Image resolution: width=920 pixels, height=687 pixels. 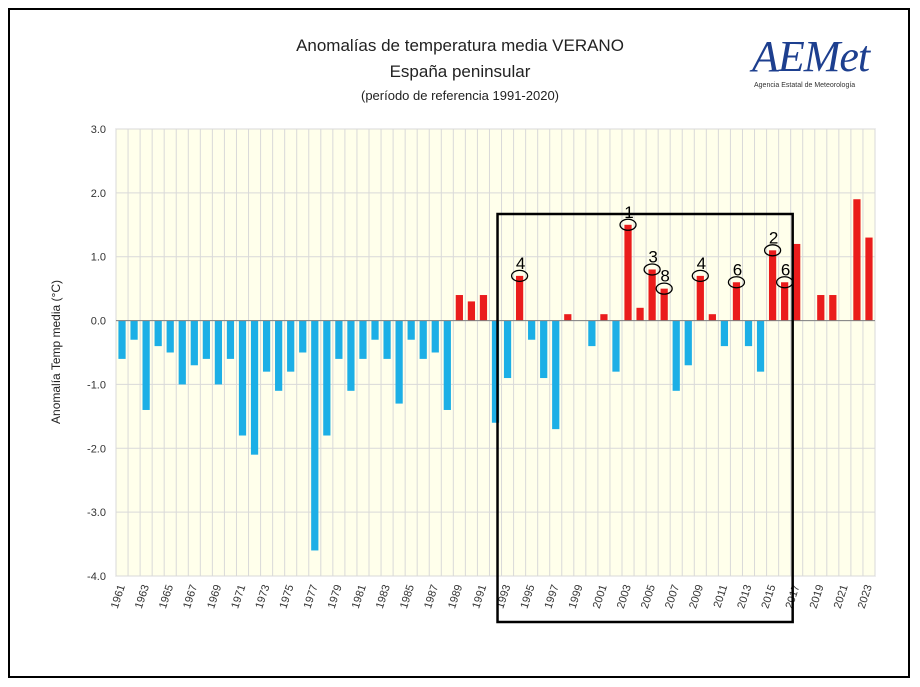 What do you see at coordinates (737, 269) in the screenshot?
I see `rank-label-2012: 6` at bounding box center [737, 269].